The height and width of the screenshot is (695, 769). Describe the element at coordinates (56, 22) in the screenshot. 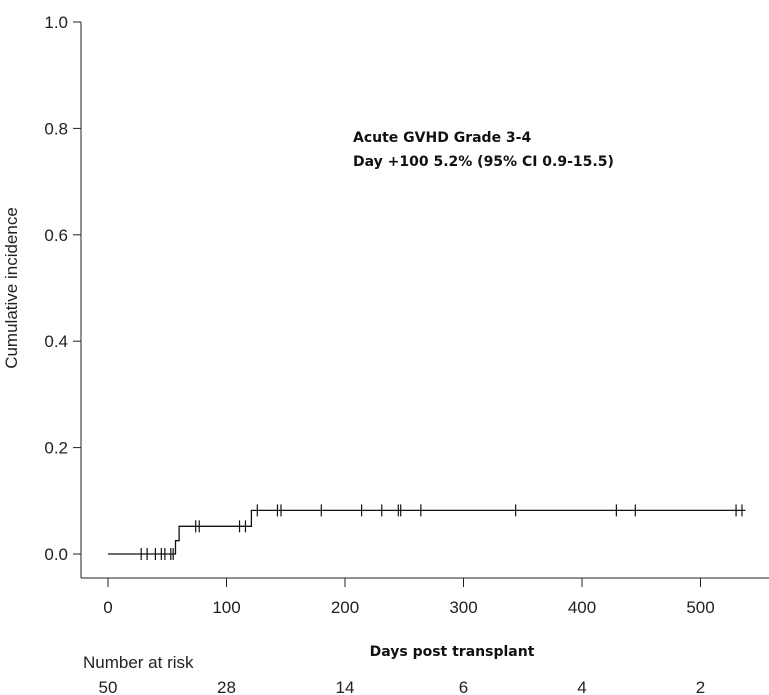

I see `y-tick-label: 1.0` at that location.